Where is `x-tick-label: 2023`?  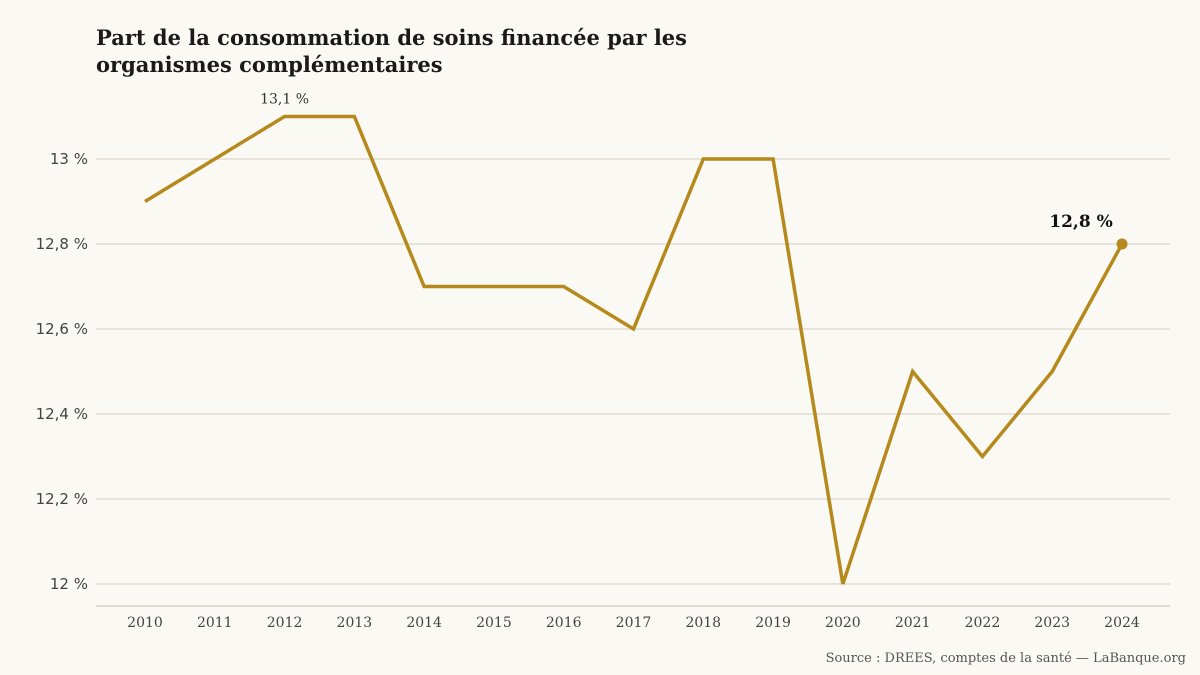 x-tick-label: 2023 is located at coordinates (1052, 623).